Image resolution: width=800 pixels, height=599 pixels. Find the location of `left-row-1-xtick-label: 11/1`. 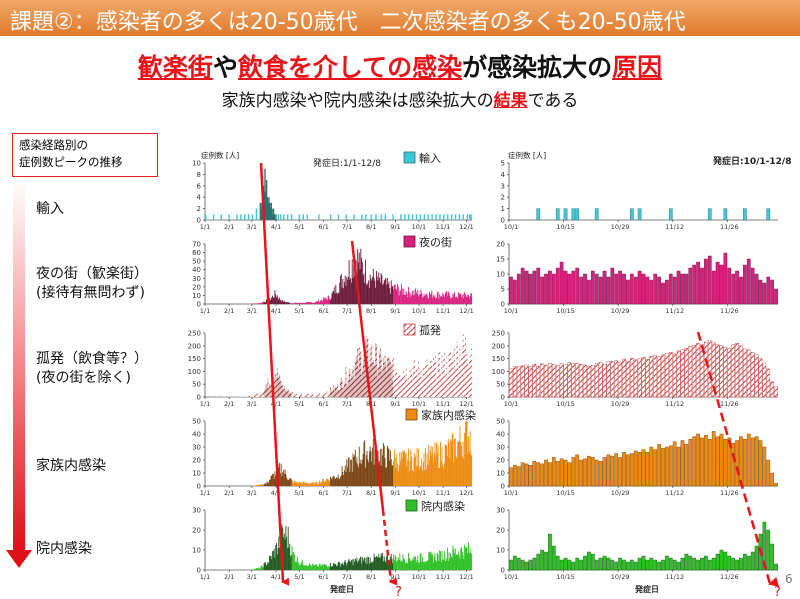

left-row-1-xtick-label: 11/1 is located at coordinates (443, 311).